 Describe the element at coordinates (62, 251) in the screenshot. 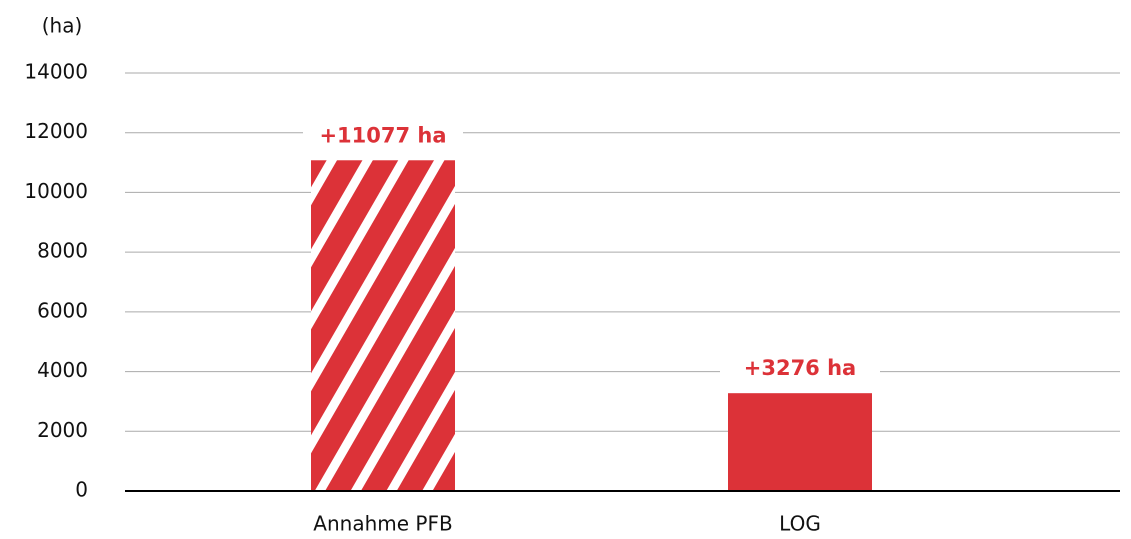

I see `y-tick-label: 8000` at that location.